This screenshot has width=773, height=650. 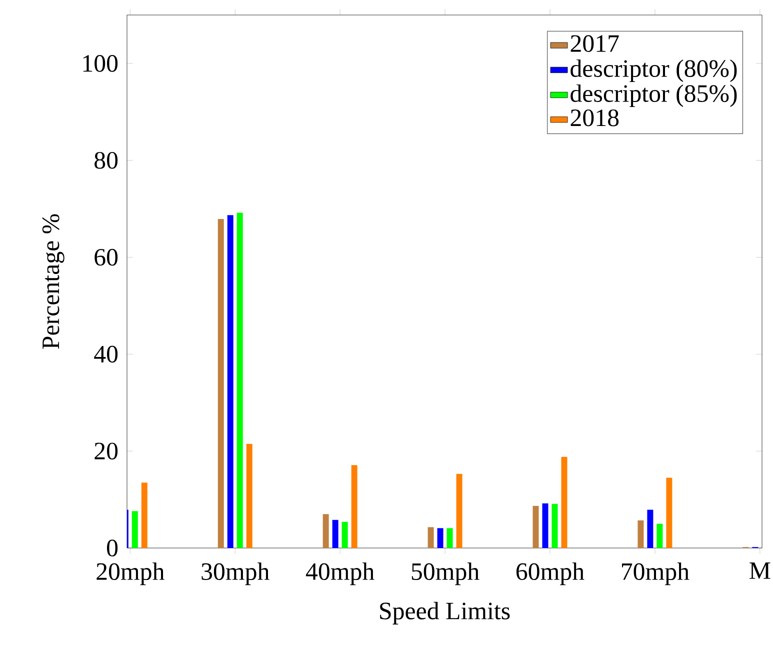 What do you see at coordinates (550, 574) in the screenshot?
I see `x-tick-label: 60mph` at bounding box center [550, 574].